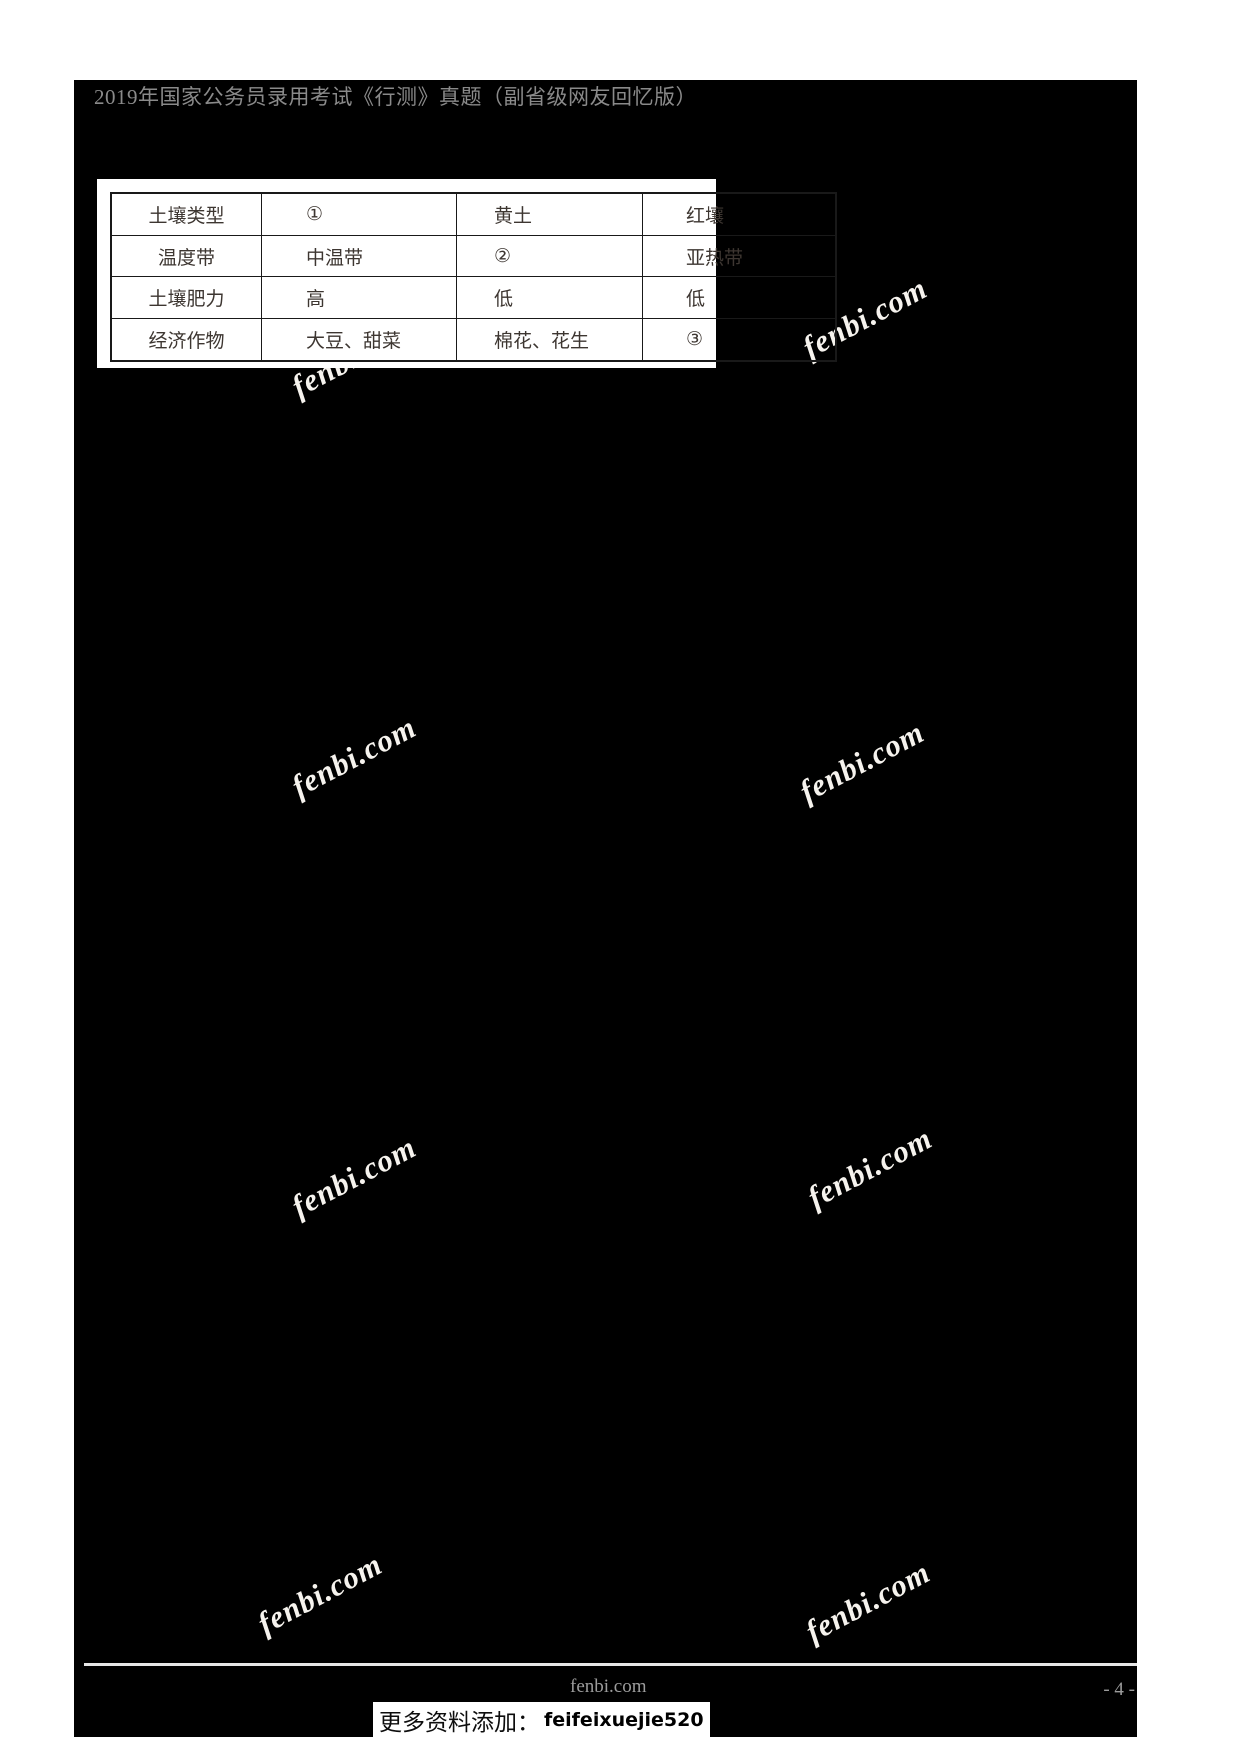 The height and width of the screenshot is (1754, 1240). I want to click on table-cell-r2c3: ②, so click(549, 256).